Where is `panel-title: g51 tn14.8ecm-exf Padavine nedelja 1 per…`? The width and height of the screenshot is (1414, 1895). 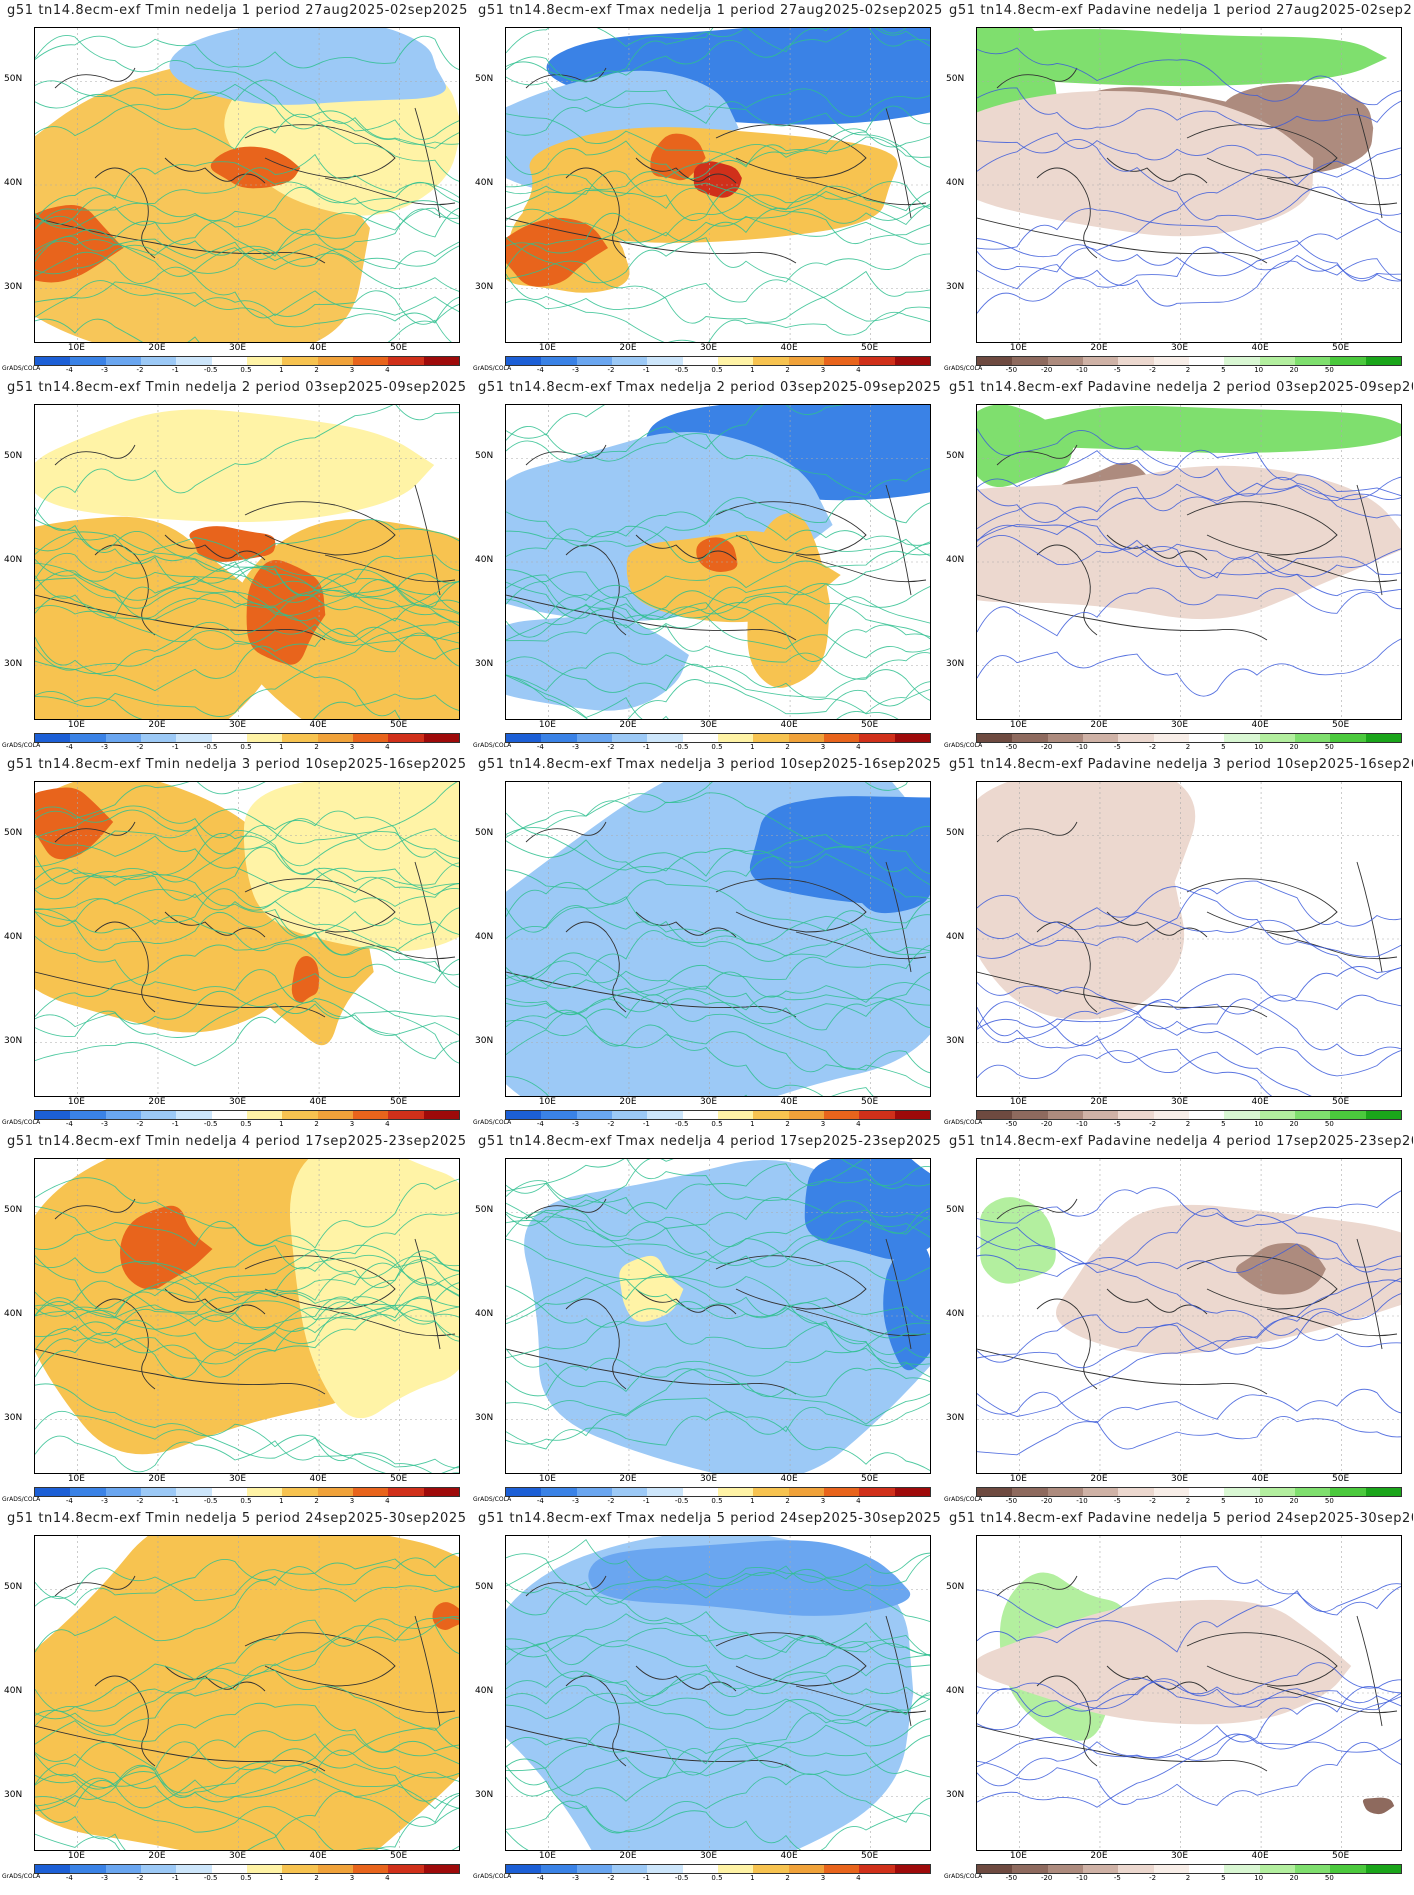 panel-title: g51 tn14.8ecm-exf Padavine nedelja 1 per… is located at coordinates (1181, 10).